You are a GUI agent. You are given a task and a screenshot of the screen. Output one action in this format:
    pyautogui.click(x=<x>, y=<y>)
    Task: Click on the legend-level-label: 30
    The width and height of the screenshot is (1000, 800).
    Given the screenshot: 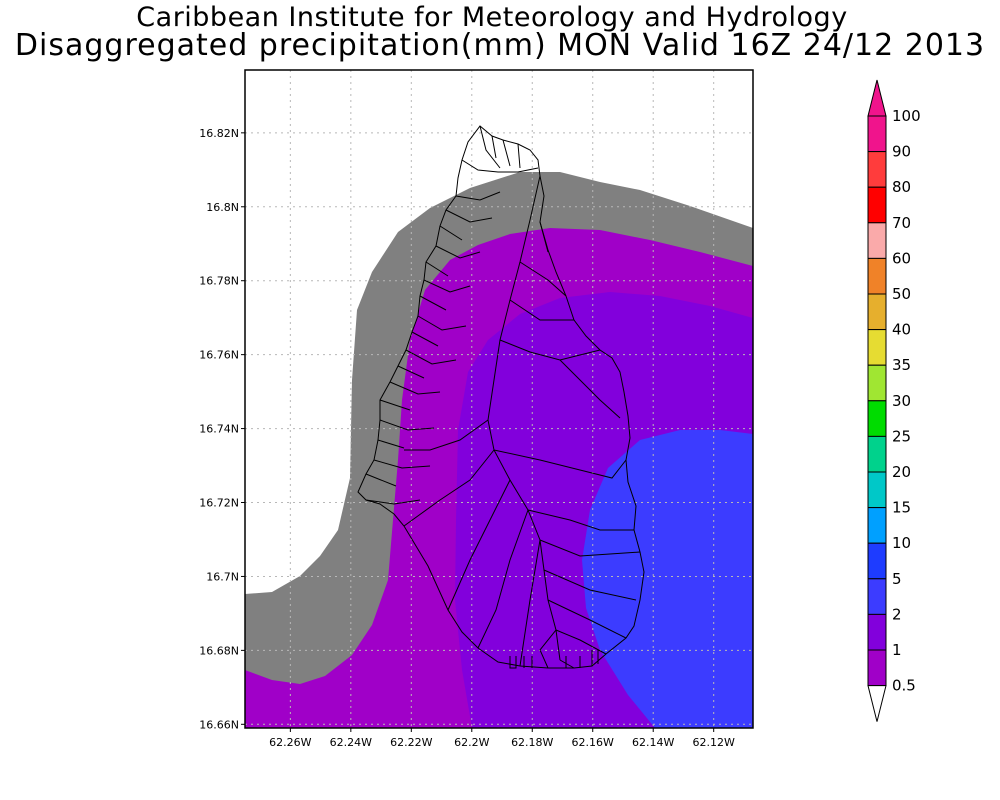 What is the action you would take?
    pyautogui.click(x=901, y=401)
    